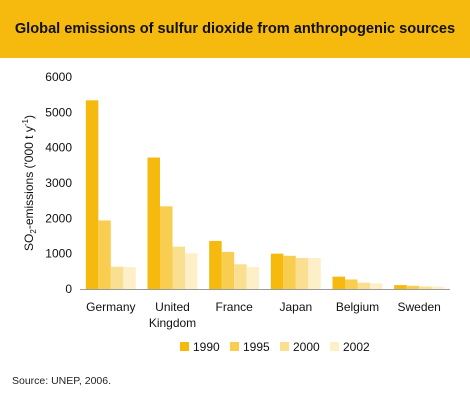 The width and height of the screenshot is (470, 400). I want to click on bar-1990-sweden, so click(400, 287).